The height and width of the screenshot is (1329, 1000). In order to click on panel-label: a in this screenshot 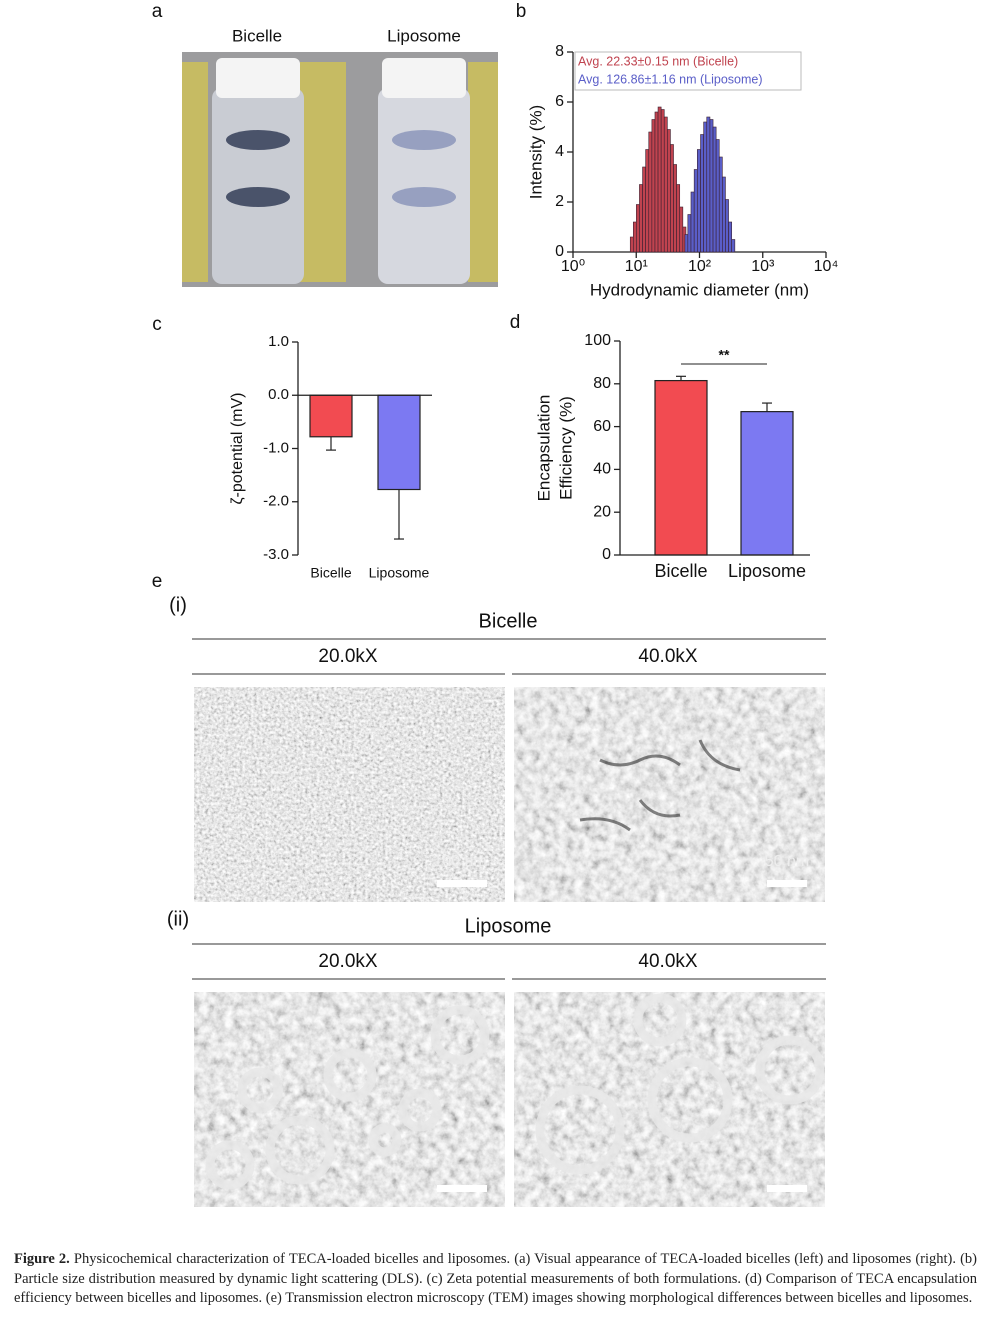, I will do `click(157, 11)`.